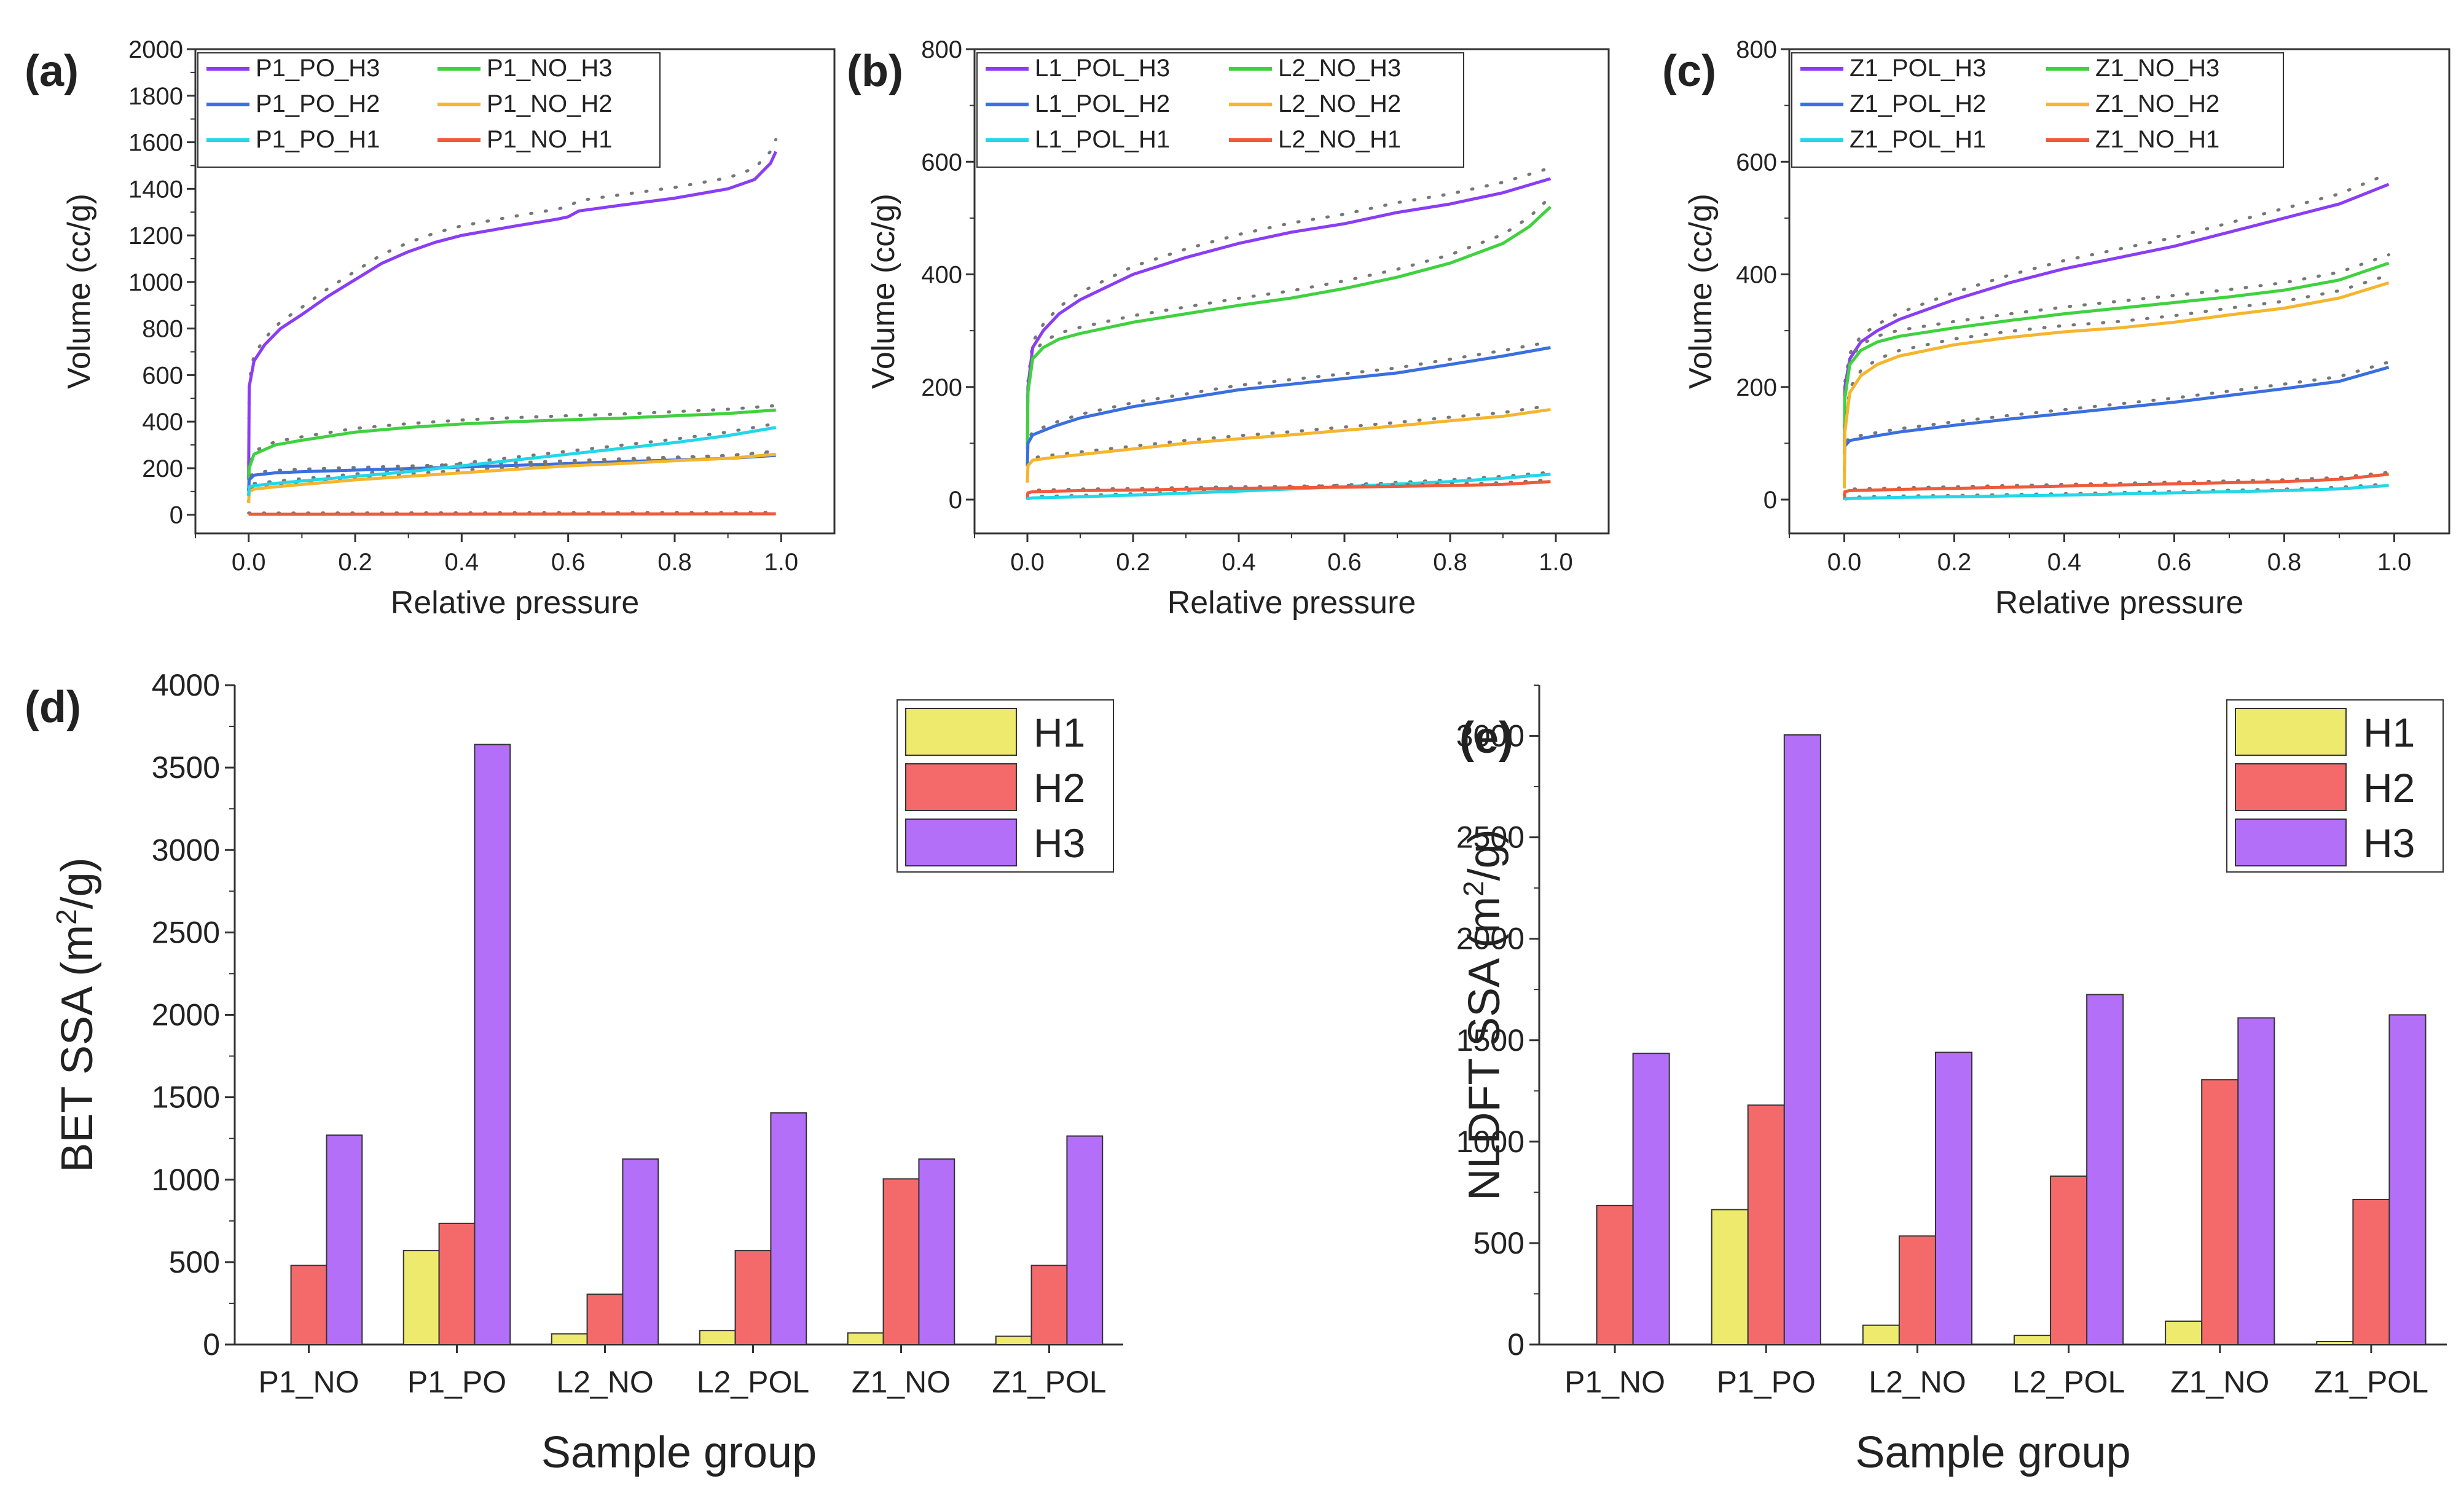  I want to click on series-line-Z1_POL_H2, so click(2116, 419).